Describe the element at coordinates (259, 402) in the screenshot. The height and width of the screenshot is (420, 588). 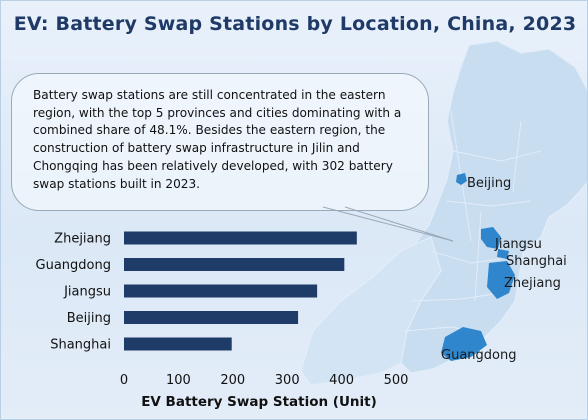
I see `x-axis-label: EV Battery Swap Station (Unit)` at that location.